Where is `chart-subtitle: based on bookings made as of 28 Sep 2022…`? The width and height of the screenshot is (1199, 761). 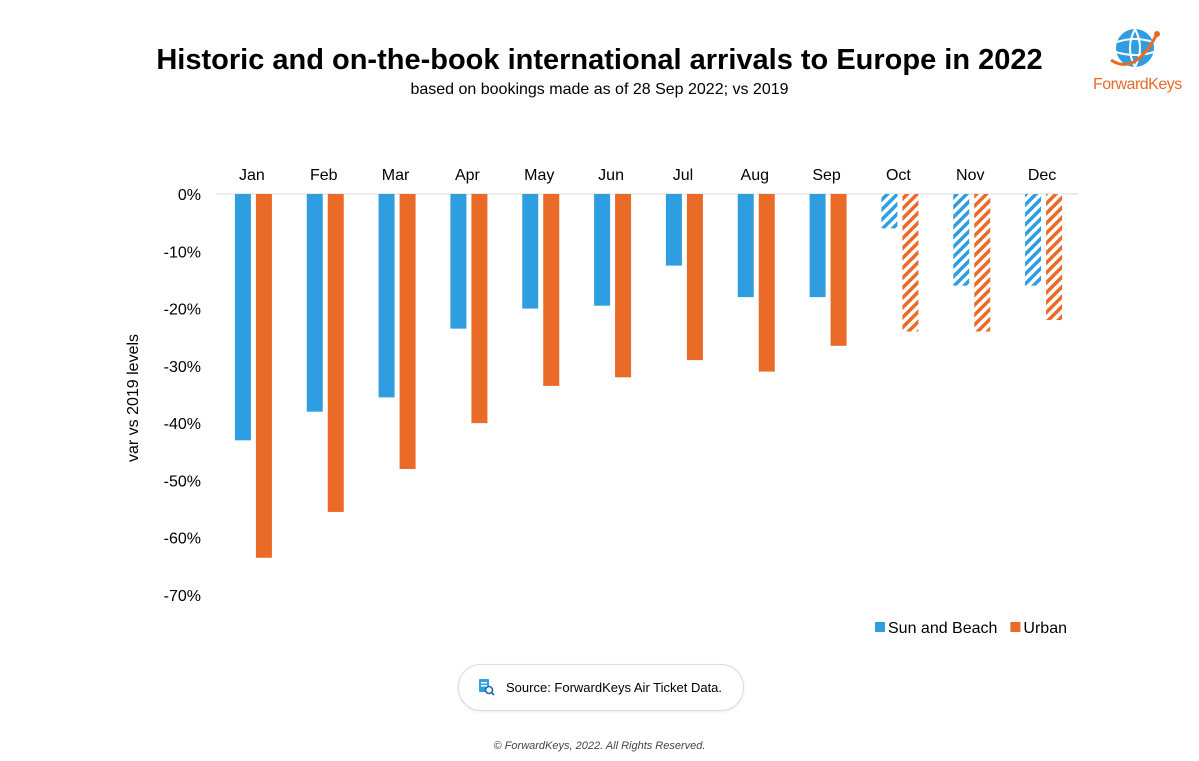
chart-subtitle: based on bookings made as of 28 Sep 2022… is located at coordinates (599, 89).